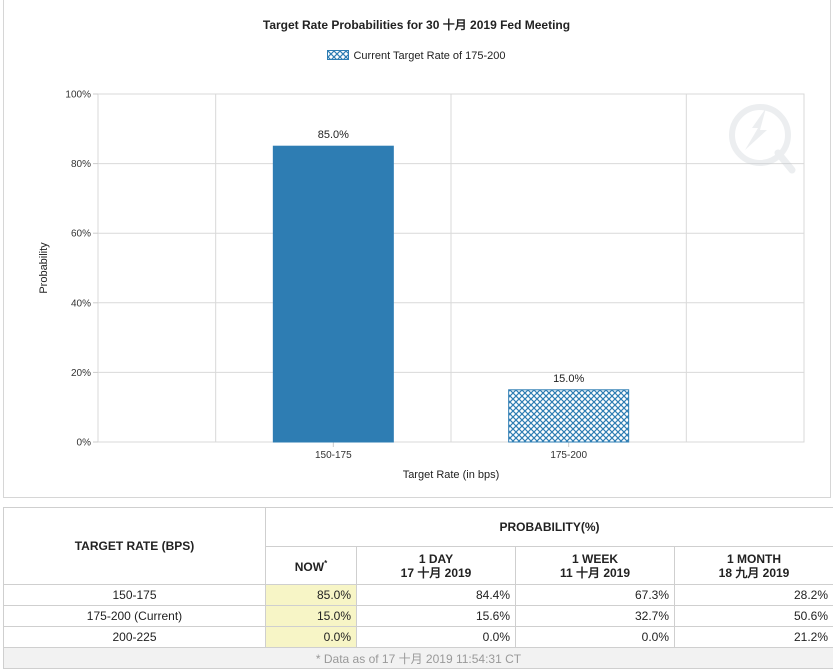 Image resolution: width=833 pixels, height=669 pixels. What do you see at coordinates (549, 527) in the screenshot?
I see `probability-header: PROBABILITY(%)` at bounding box center [549, 527].